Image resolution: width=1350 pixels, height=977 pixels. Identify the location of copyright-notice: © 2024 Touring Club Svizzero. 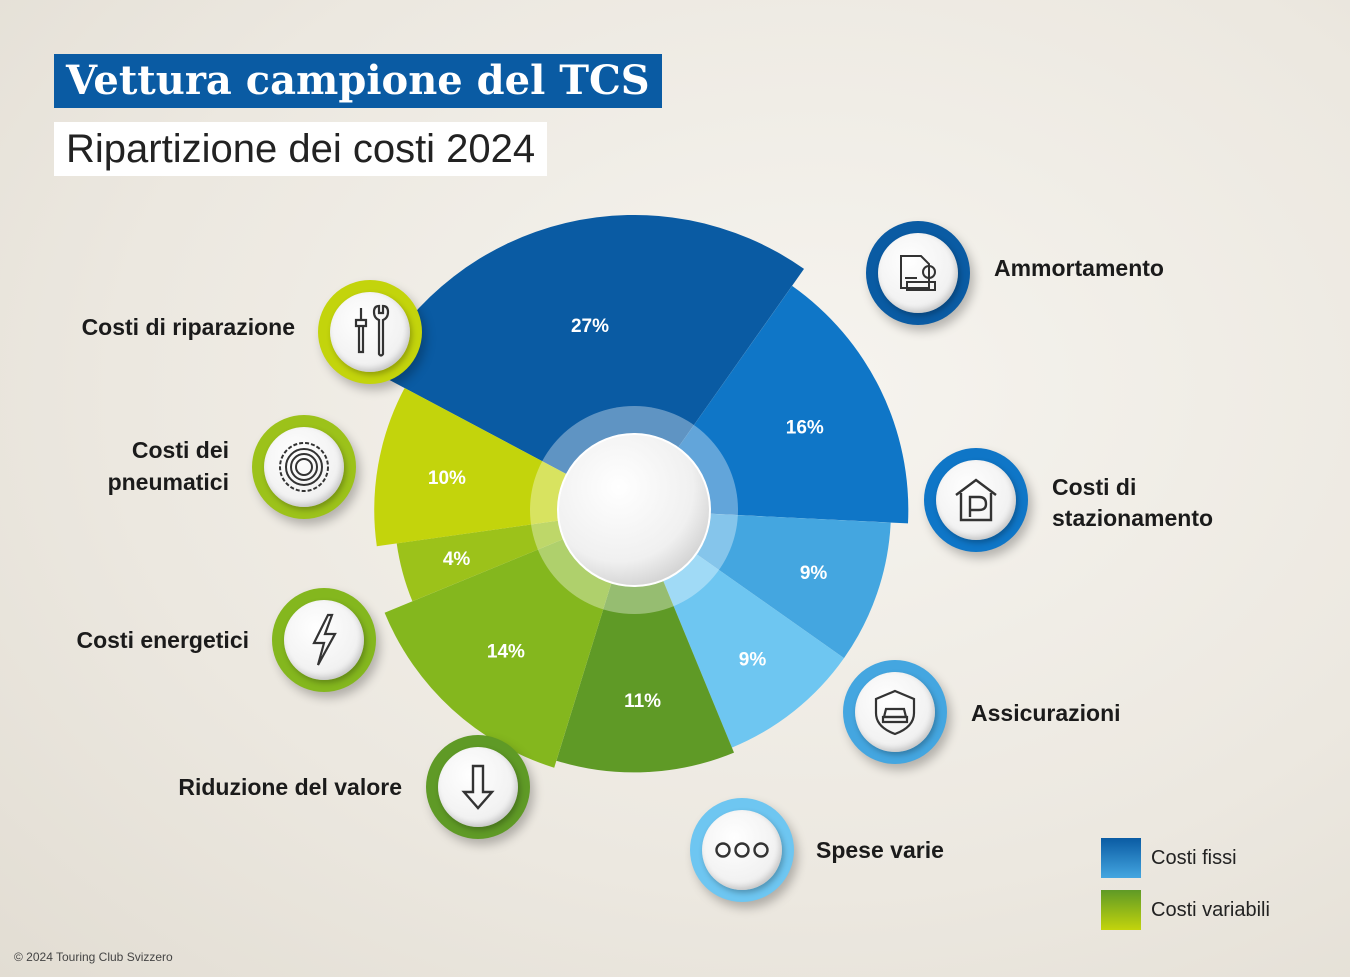
(93, 957).